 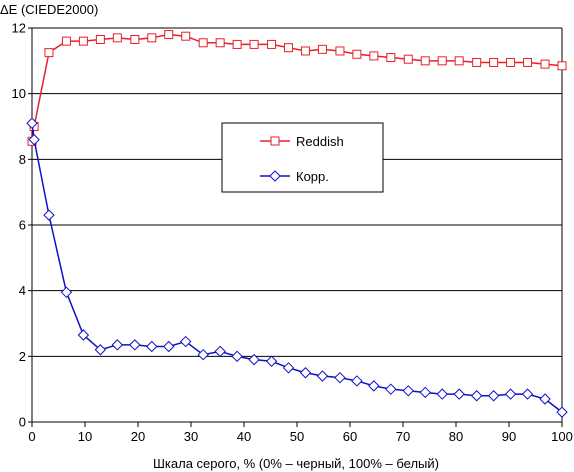 What do you see at coordinates (403, 436) in the screenshot?
I see `x-tick-label: 70` at bounding box center [403, 436].